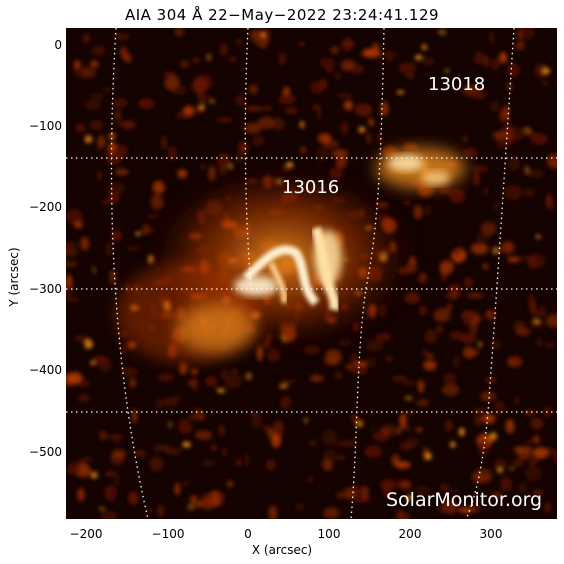 The image size is (564, 564). Describe the element at coordinates (168, 534) in the screenshot. I see `x-tick-1: −100` at that location.